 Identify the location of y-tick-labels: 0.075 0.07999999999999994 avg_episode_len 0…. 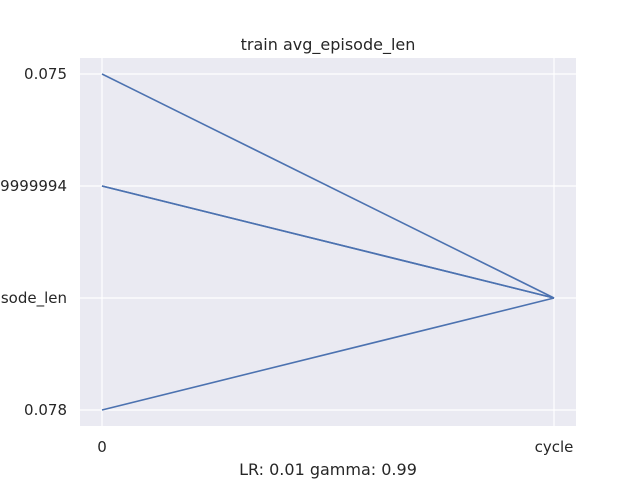
(33, 242).